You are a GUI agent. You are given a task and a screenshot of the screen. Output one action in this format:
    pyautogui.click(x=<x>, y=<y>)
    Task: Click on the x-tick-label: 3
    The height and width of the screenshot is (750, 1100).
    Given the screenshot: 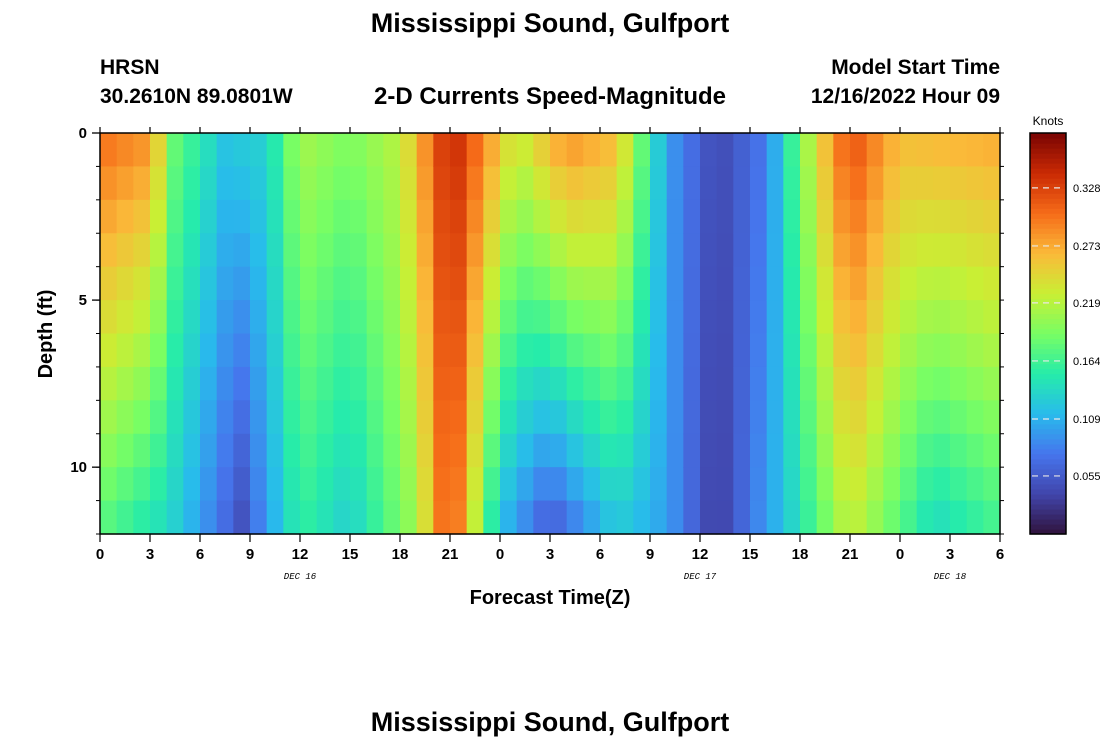 What is the action you would take?
    pyautogui.click(x=550, y=554)
    